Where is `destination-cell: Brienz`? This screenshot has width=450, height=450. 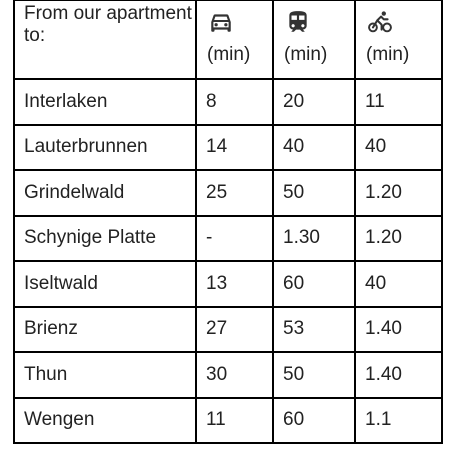 destination-cell: Brienz is located at coordinates (105, 329).